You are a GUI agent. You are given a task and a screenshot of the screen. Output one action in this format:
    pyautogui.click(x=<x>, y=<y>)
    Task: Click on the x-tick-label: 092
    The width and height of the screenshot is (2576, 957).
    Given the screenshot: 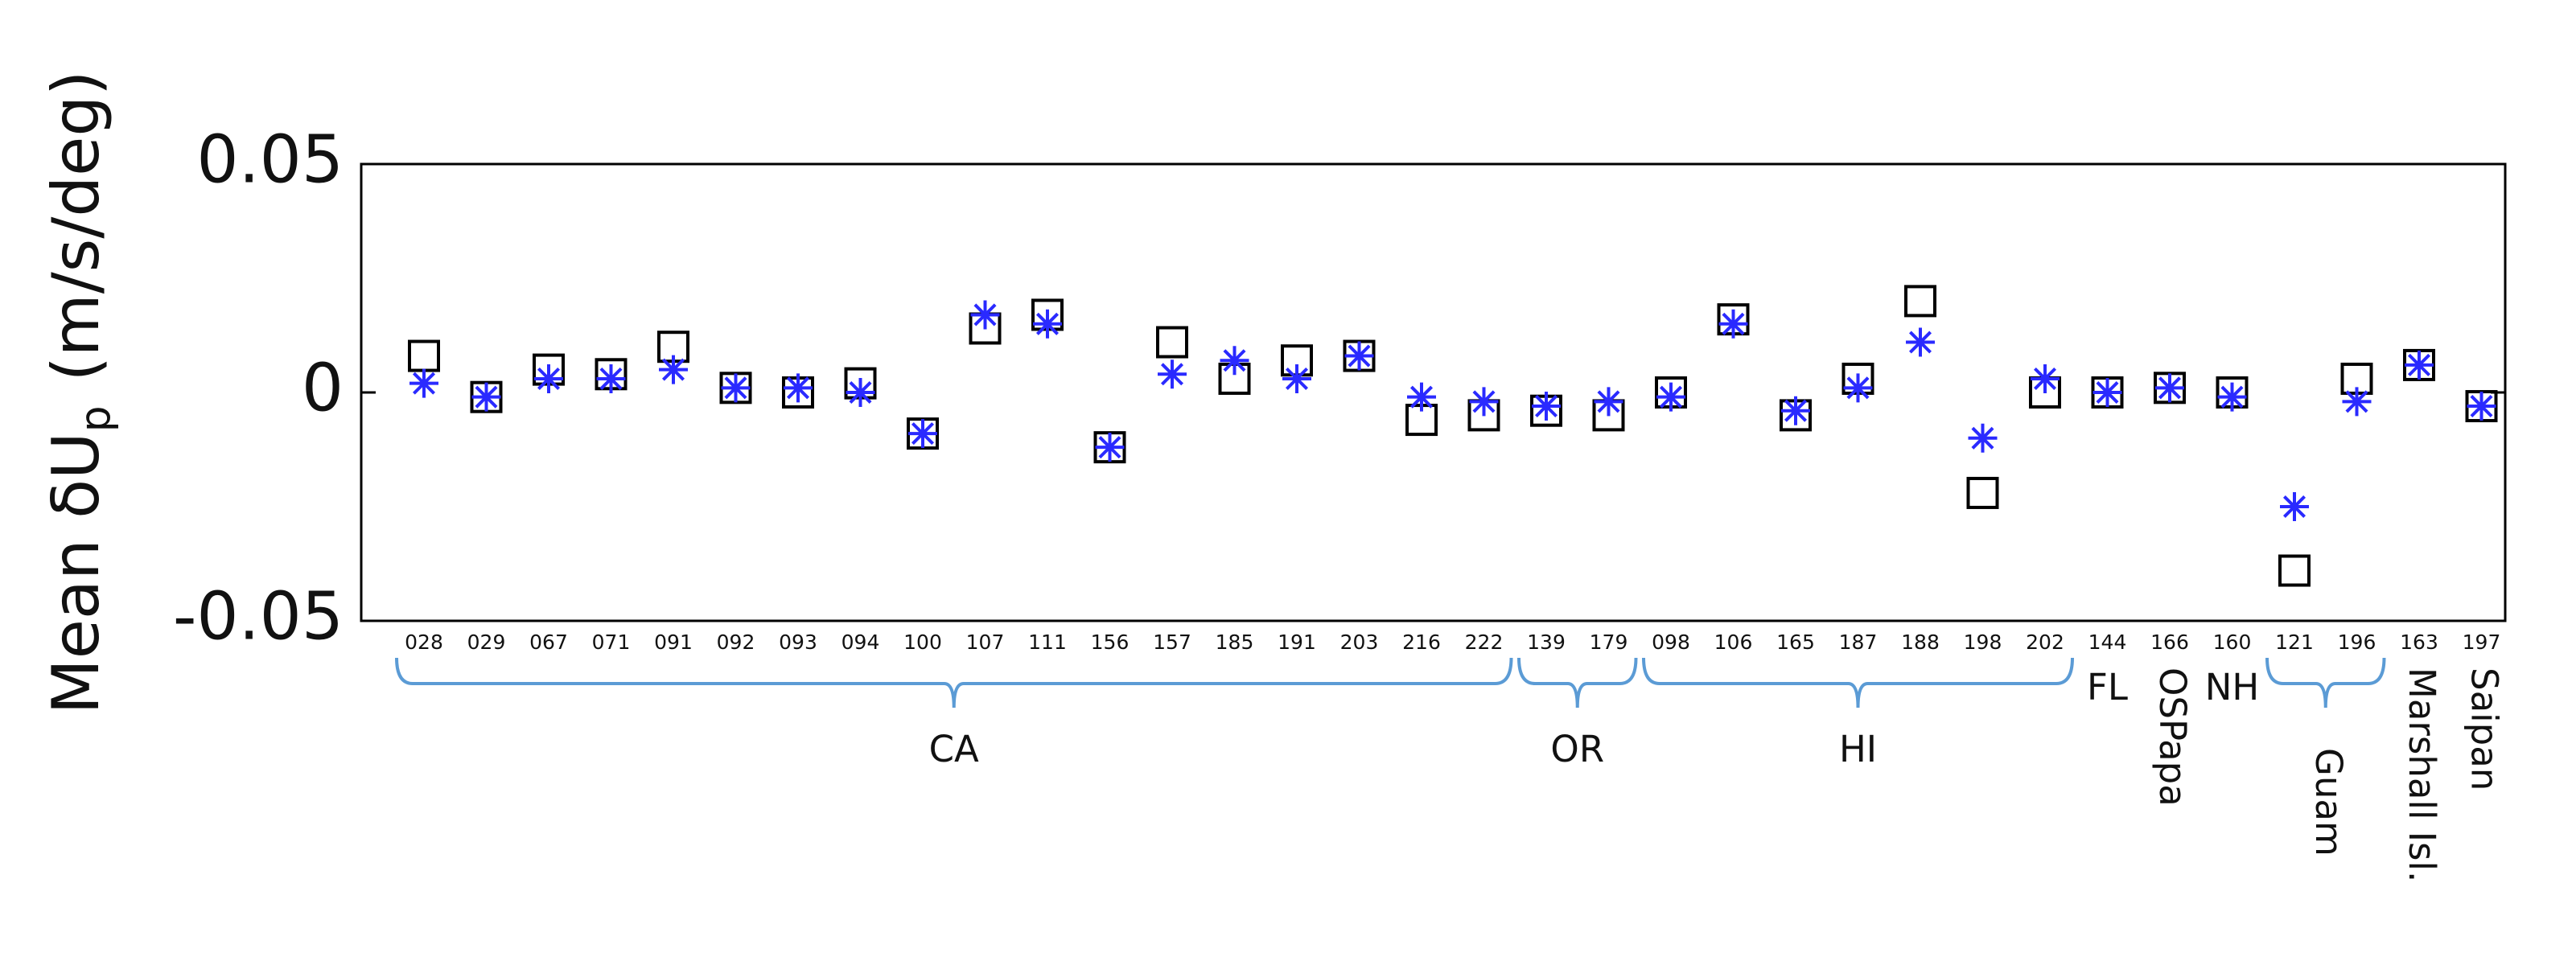 What is the action you would take?
    pyautogui.click(x=736, y=642)
    